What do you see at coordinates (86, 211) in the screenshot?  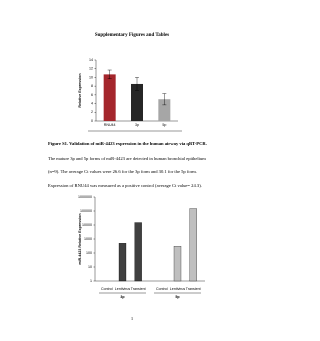 I see `y-tick-label: 100000` at bounding box center [86, 211].